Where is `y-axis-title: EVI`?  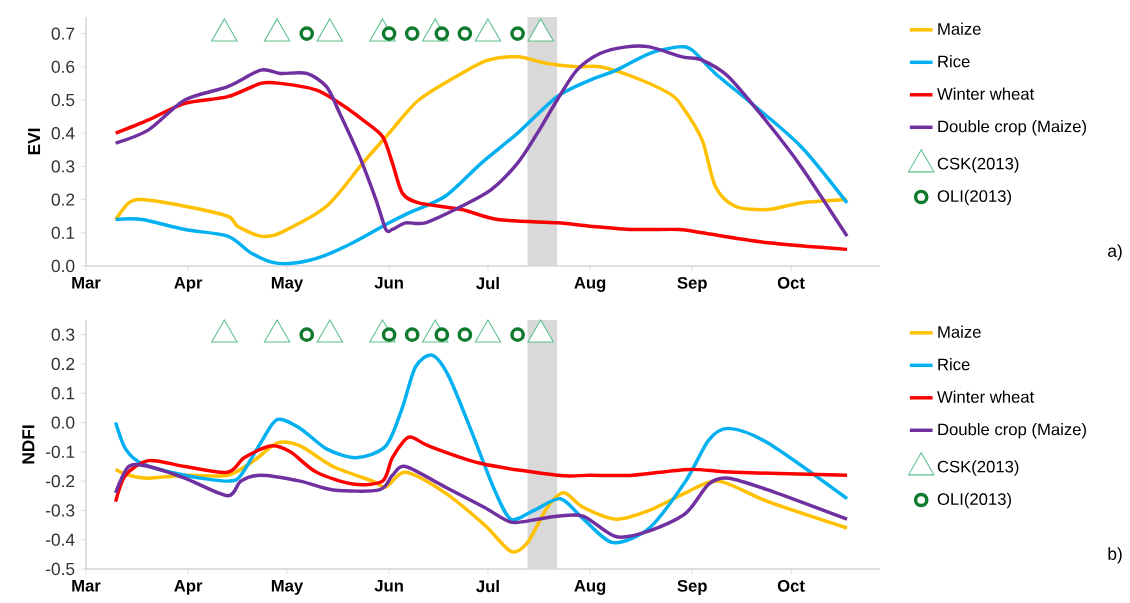 y-axis-title: EVI is located at coordinates (34, 141).